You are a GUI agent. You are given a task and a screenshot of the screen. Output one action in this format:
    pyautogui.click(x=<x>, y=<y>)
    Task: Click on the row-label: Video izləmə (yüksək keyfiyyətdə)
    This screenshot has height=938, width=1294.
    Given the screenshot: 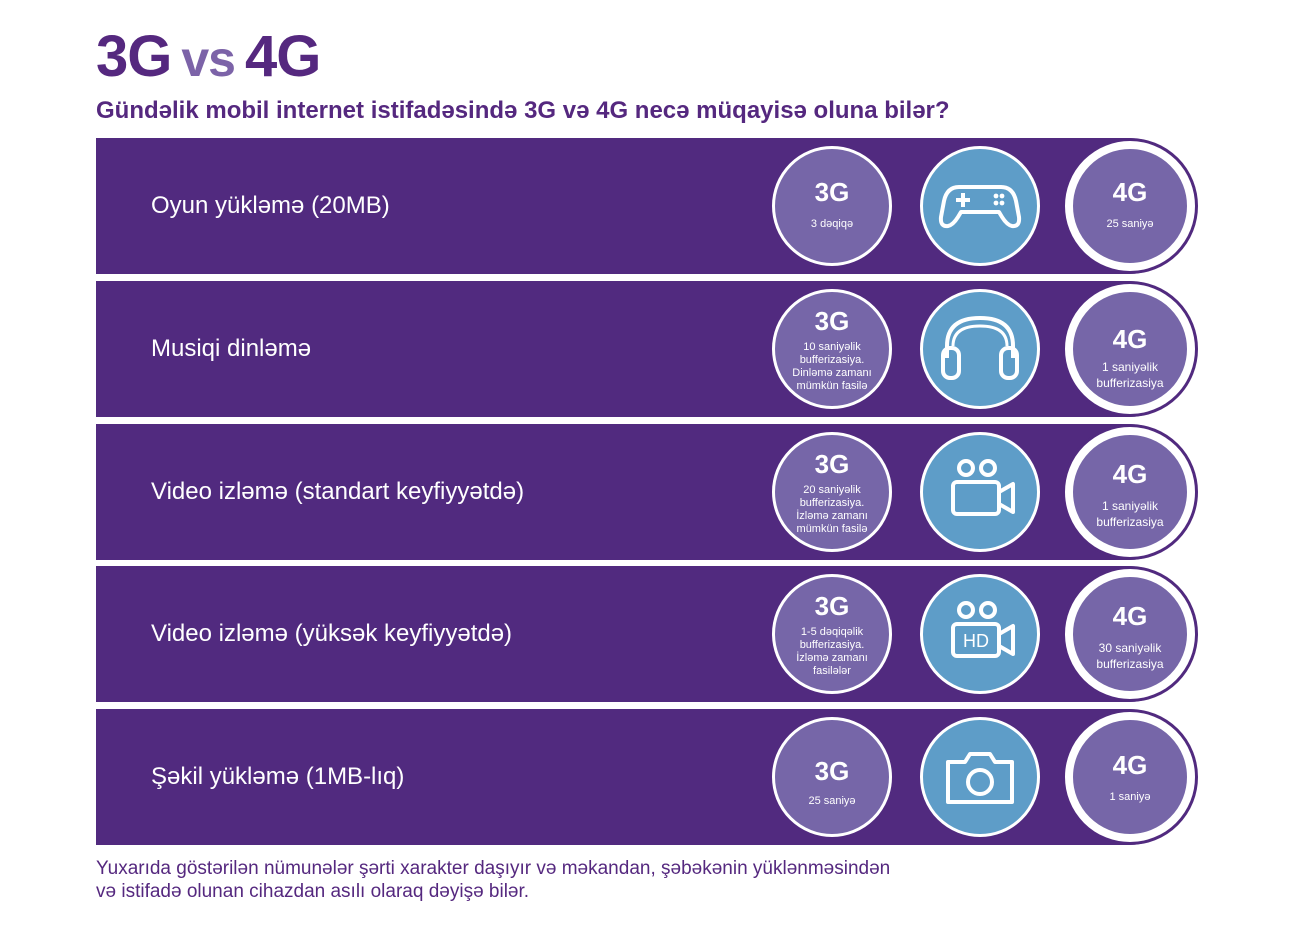 What is the action you would take?
    pyautogui.click(x=332, y=633)
    